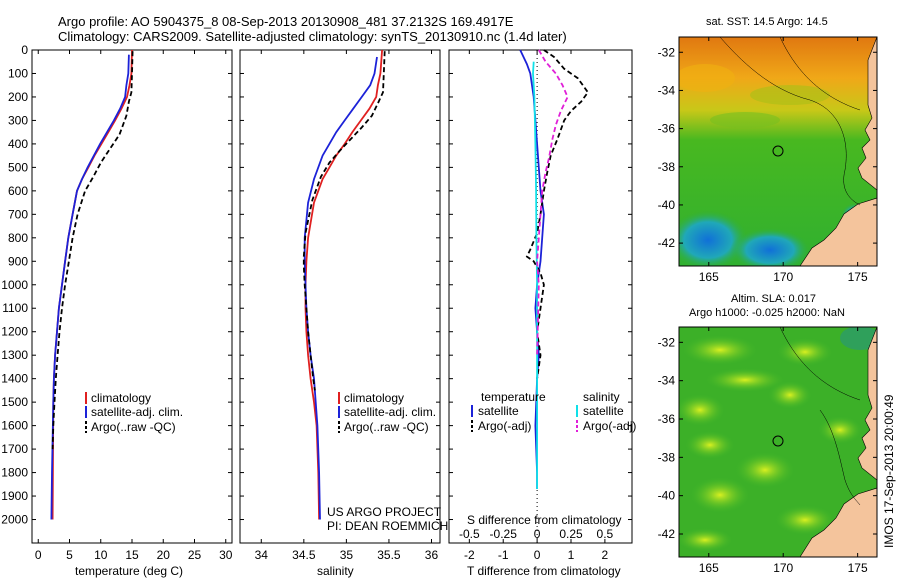  I want to click on sla-map-frame, so click(778, 442).